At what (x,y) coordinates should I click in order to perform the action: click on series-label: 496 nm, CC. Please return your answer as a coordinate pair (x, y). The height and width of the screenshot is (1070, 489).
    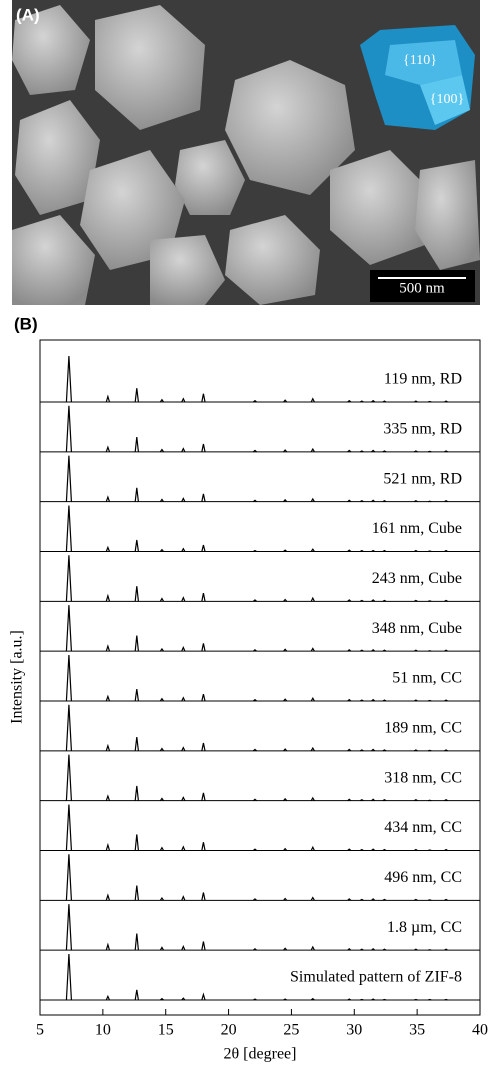
    Looking at the image, I should click on (423, 877).